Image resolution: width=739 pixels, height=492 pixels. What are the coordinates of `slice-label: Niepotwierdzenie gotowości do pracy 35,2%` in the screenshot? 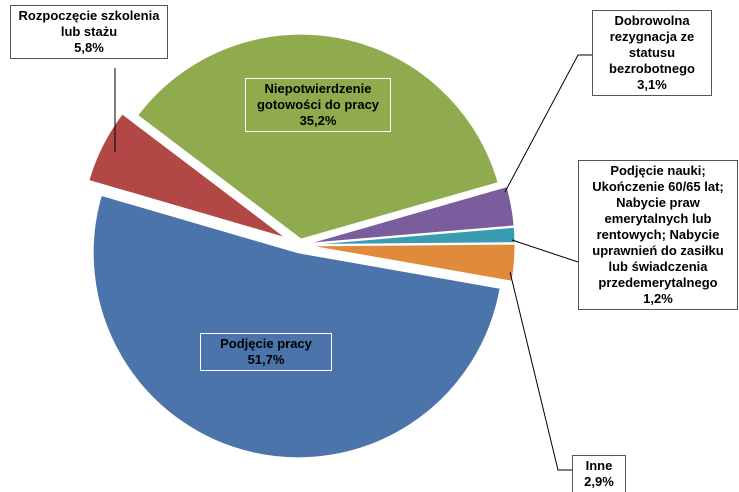 It's located at (318, 105).